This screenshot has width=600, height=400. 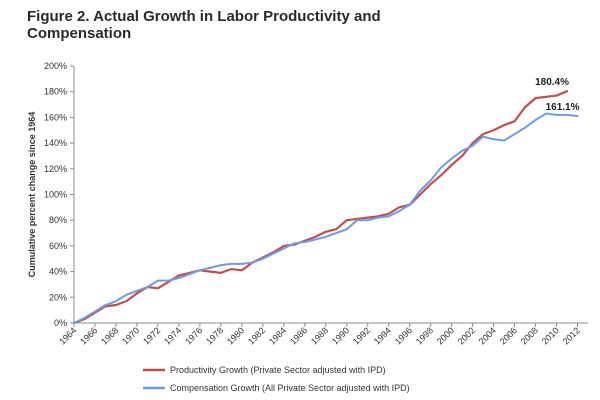 I want to click on y-tick-label: 20%, so click(x=58, y=297).